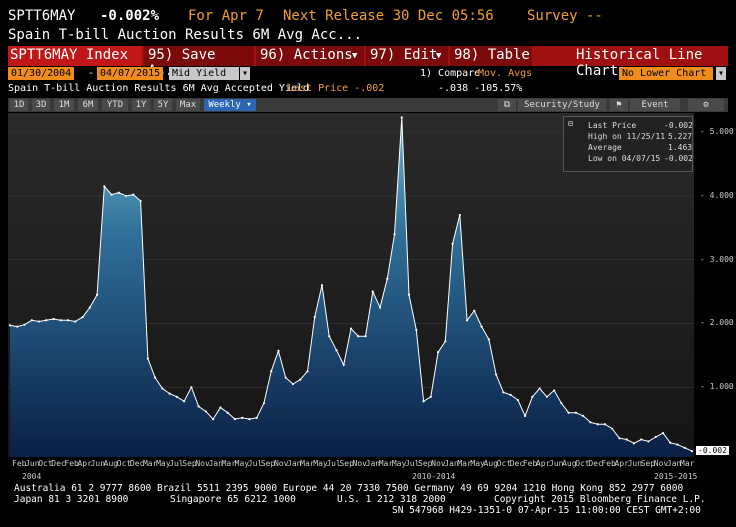 This screenshot has width=736, height=527. Describe the element at coordinates (75, 56) in the screenshot. I see `index-button: SPTT6MAY Index` at that location.